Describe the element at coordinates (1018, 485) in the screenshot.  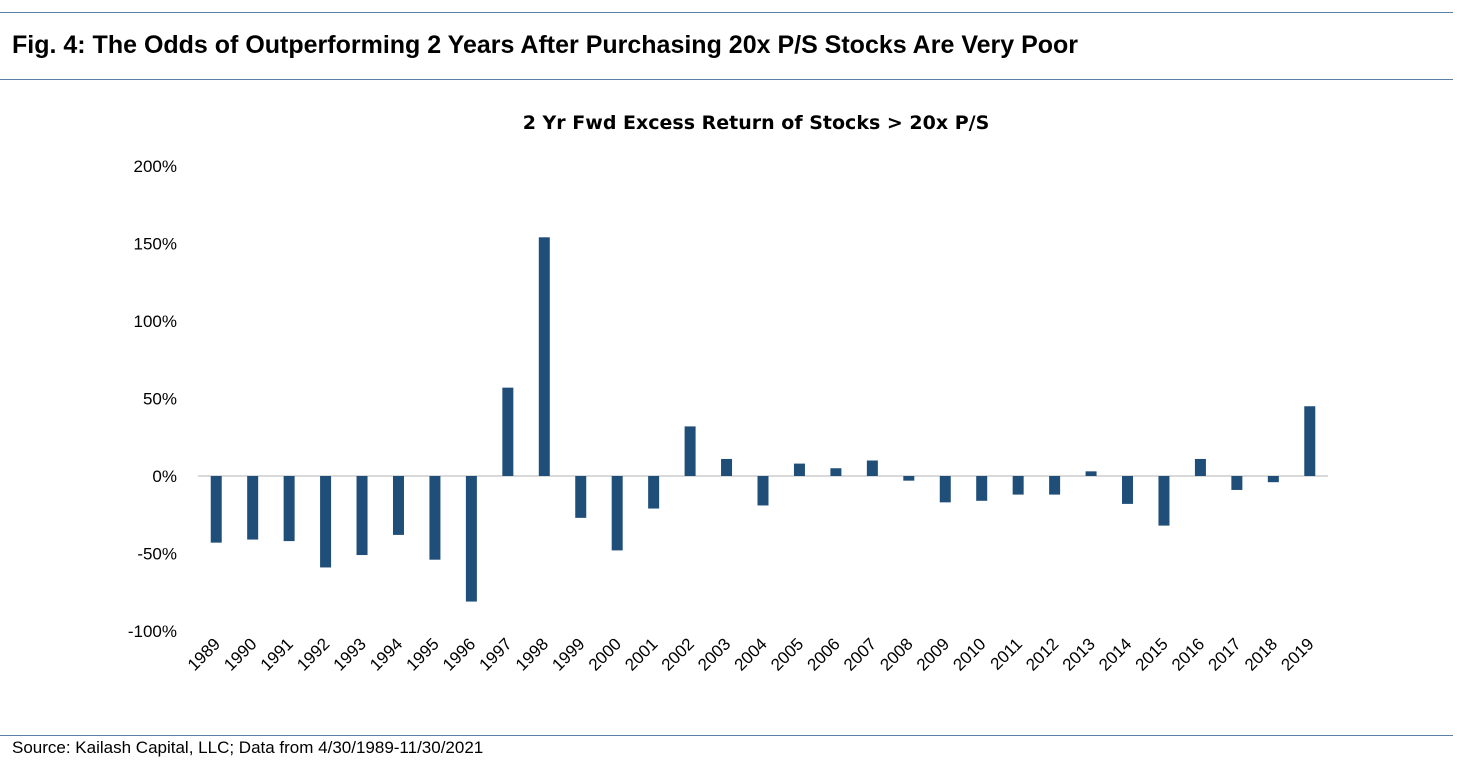
I see `bar-2011` at that location.